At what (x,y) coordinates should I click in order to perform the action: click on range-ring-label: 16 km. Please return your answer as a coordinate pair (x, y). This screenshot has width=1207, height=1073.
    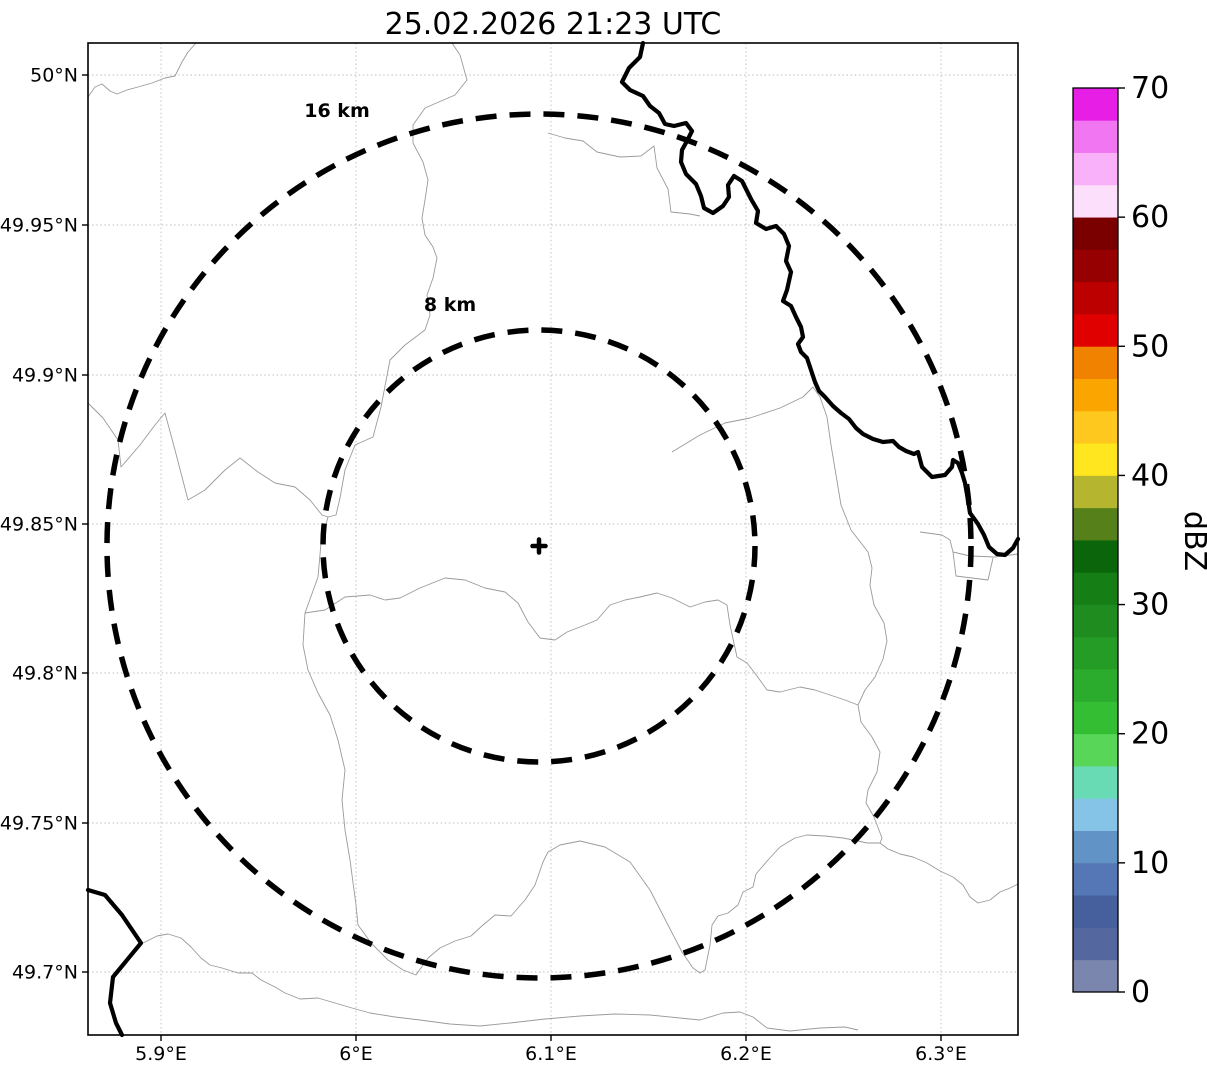
    Looking at the image, I should click on (337, 111).